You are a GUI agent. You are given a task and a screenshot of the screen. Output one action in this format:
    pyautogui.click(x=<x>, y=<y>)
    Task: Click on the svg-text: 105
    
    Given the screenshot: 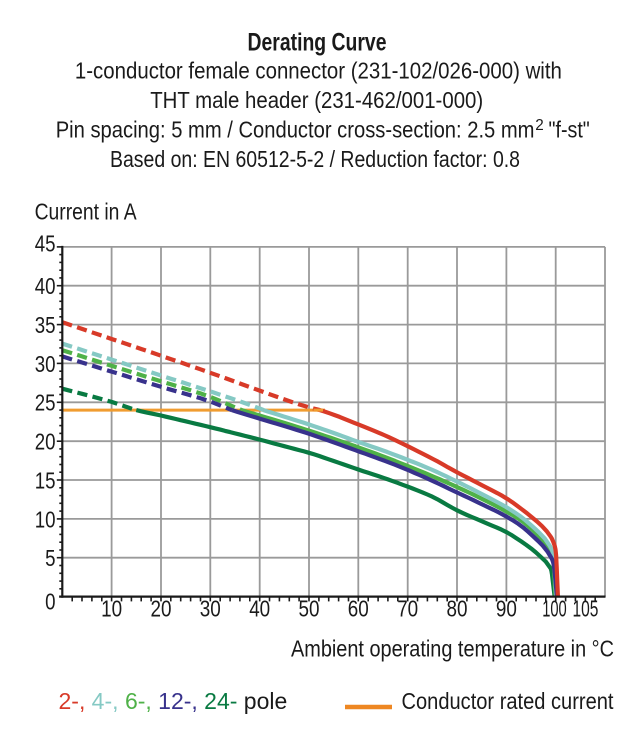 What is the action you would take?
    pyautogui.click(x=586, y=609)
    